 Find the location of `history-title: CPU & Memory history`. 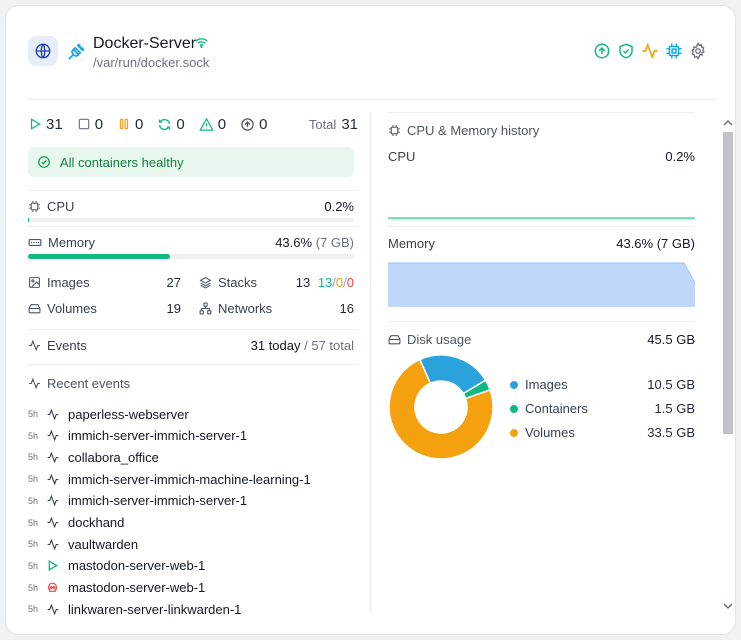

history-title: CPU & Memory history is located at coordinates (473, 130).